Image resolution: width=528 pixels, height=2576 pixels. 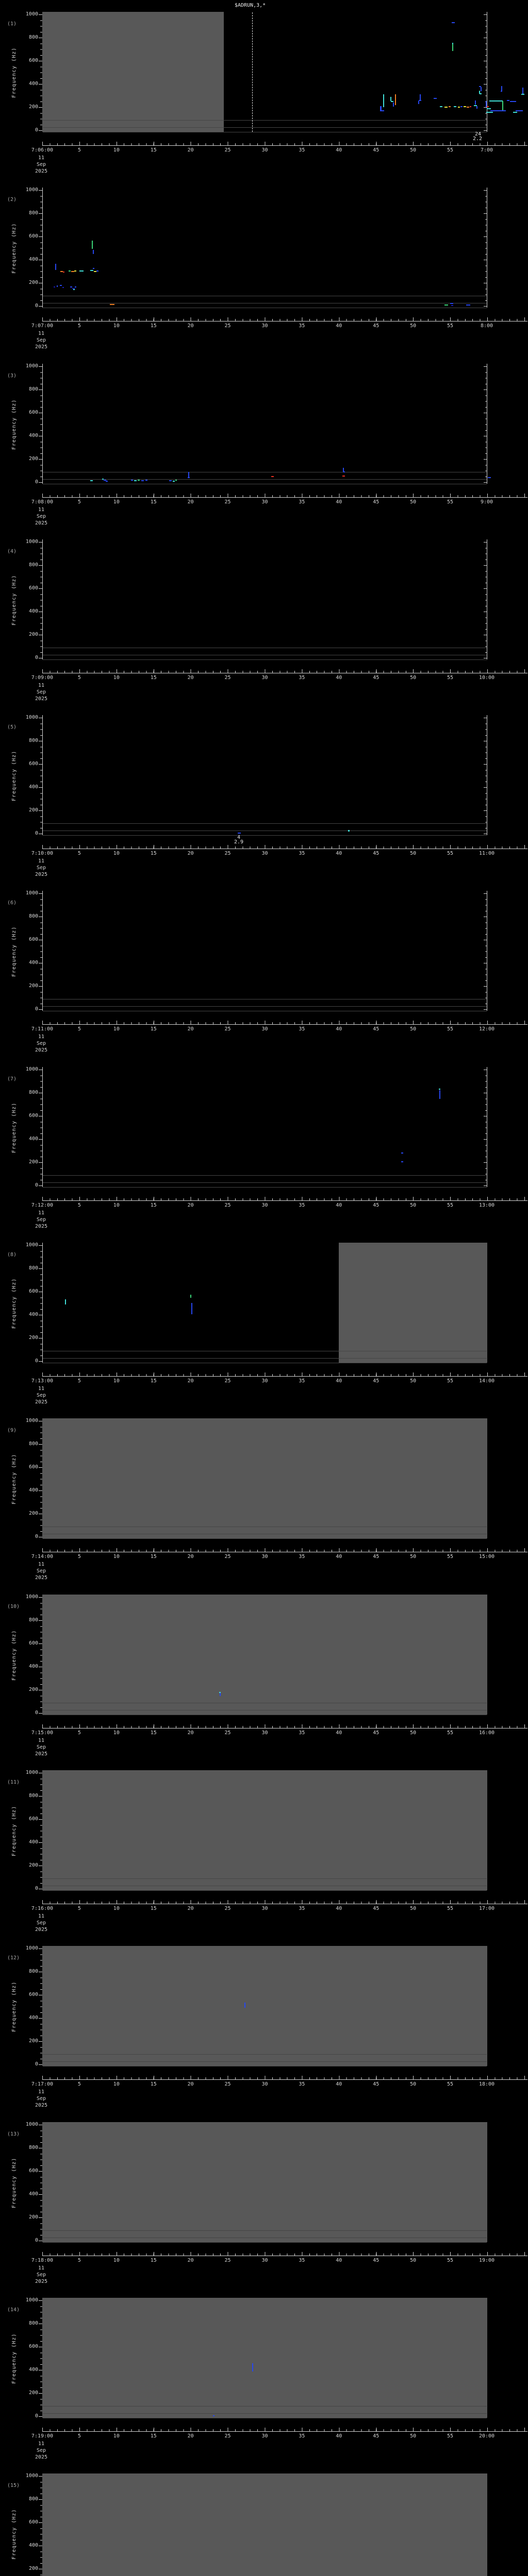 What do you see at coordinates (33, 2217) in the screenshot?
I see `y-tick-label: 200` at bounding box center [33, 2217].